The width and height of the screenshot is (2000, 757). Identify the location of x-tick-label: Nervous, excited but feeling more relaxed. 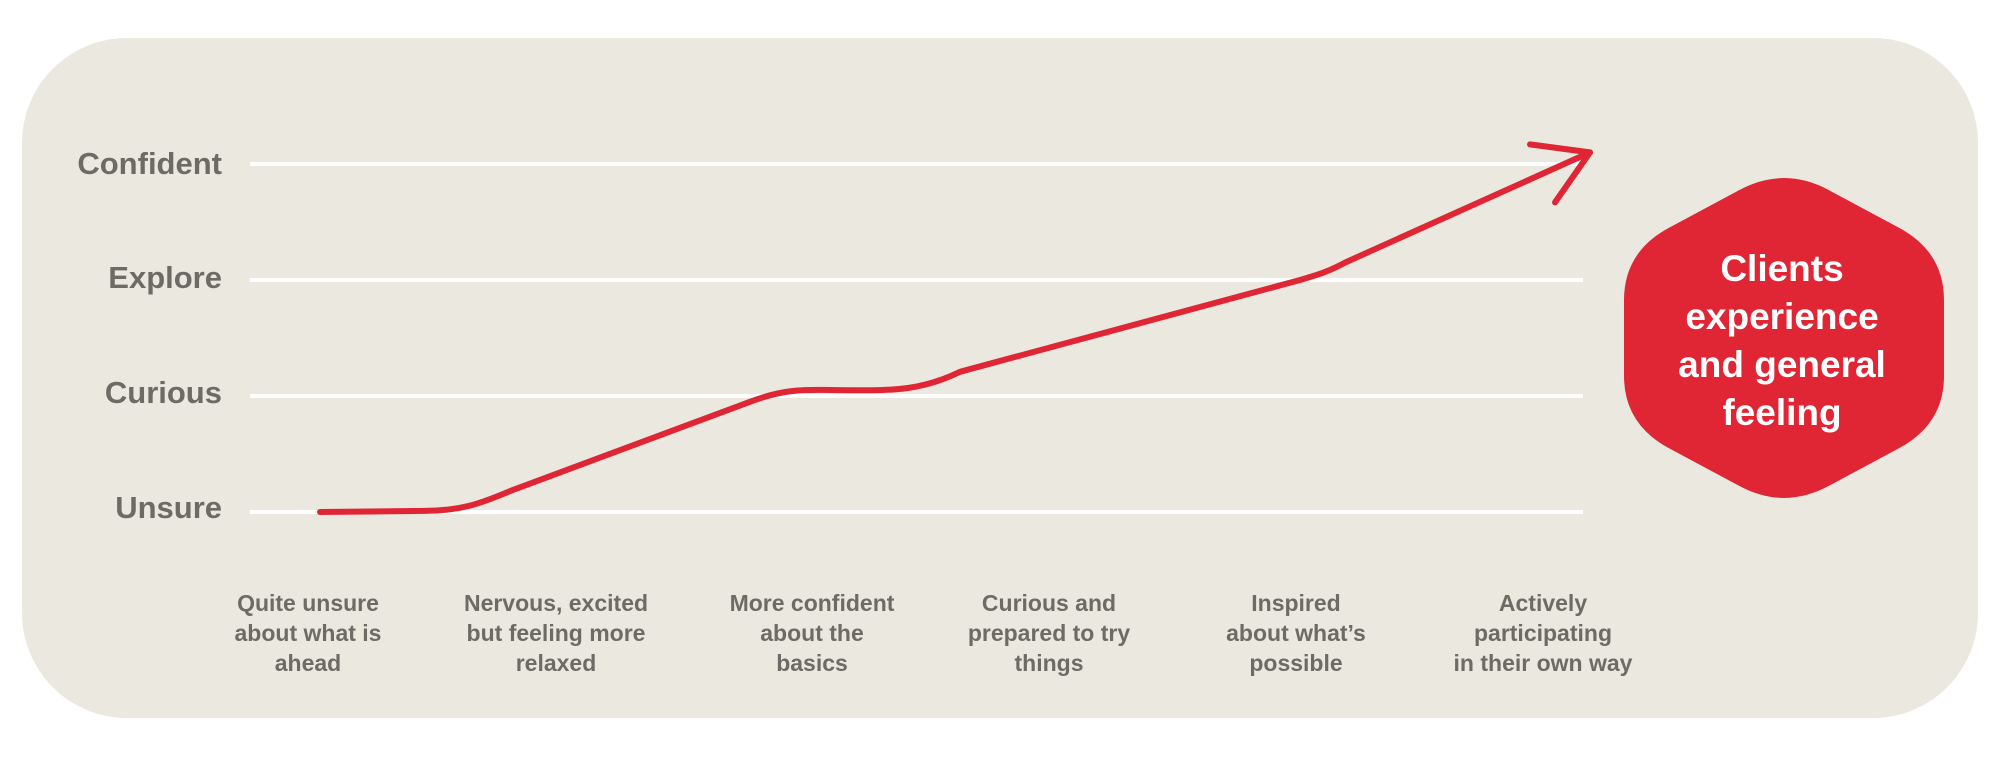
(556, 633).